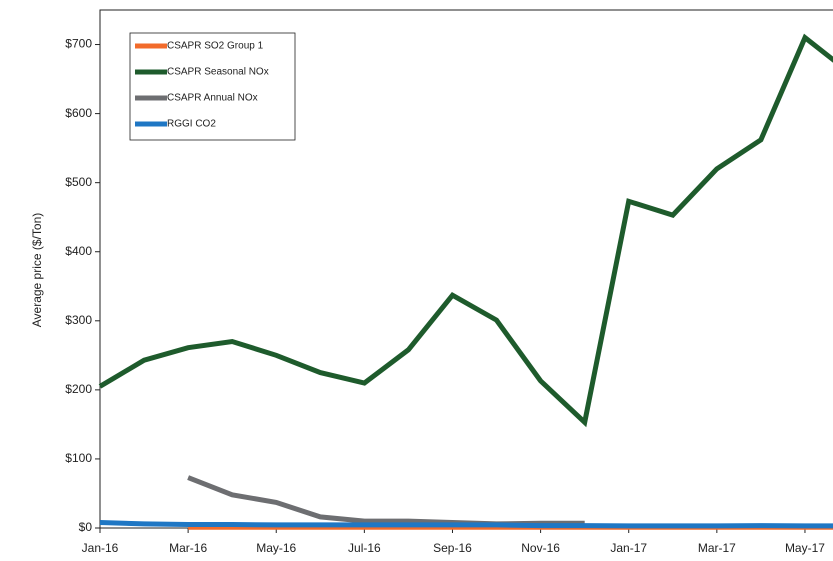 The height and width of the screenshot is (561, 833). I want to click on x-tick-label: Jul-16, so click(364, 548).